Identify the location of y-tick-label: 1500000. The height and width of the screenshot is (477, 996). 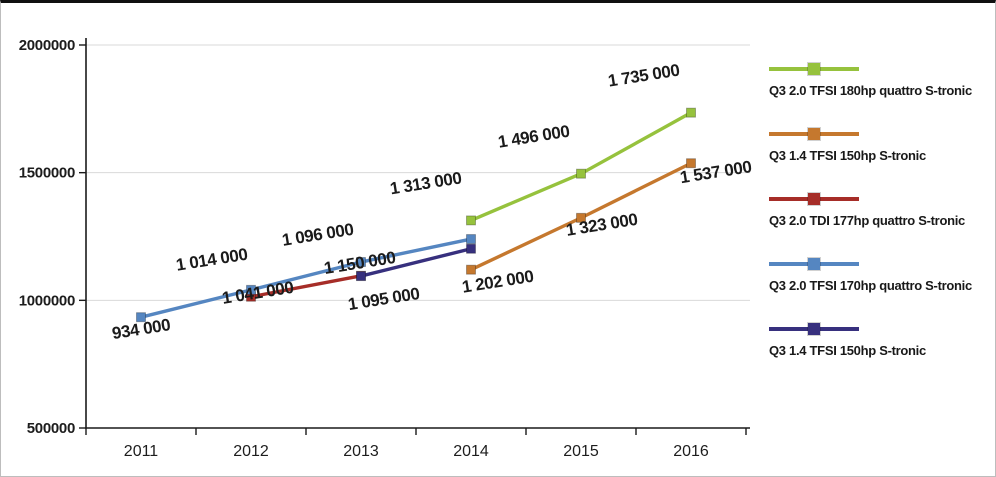
(47, 173).